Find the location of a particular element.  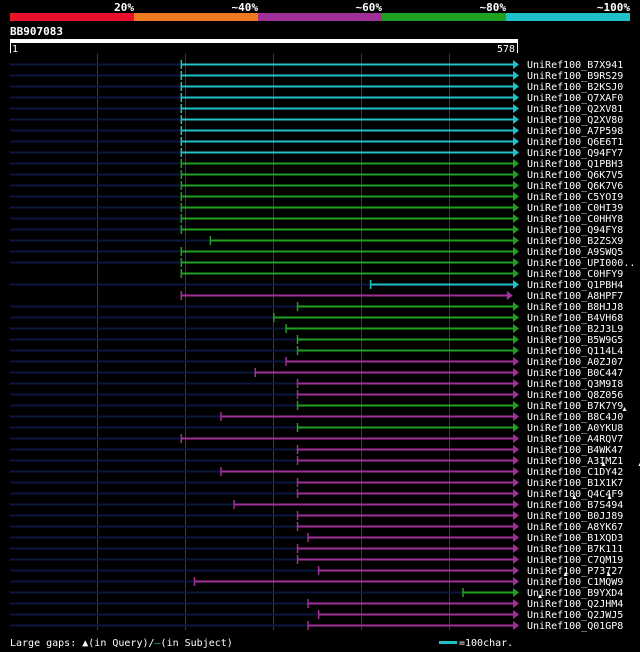

hit-label: UniRef100_C0HHY8 is located at coordinates (575, 219).